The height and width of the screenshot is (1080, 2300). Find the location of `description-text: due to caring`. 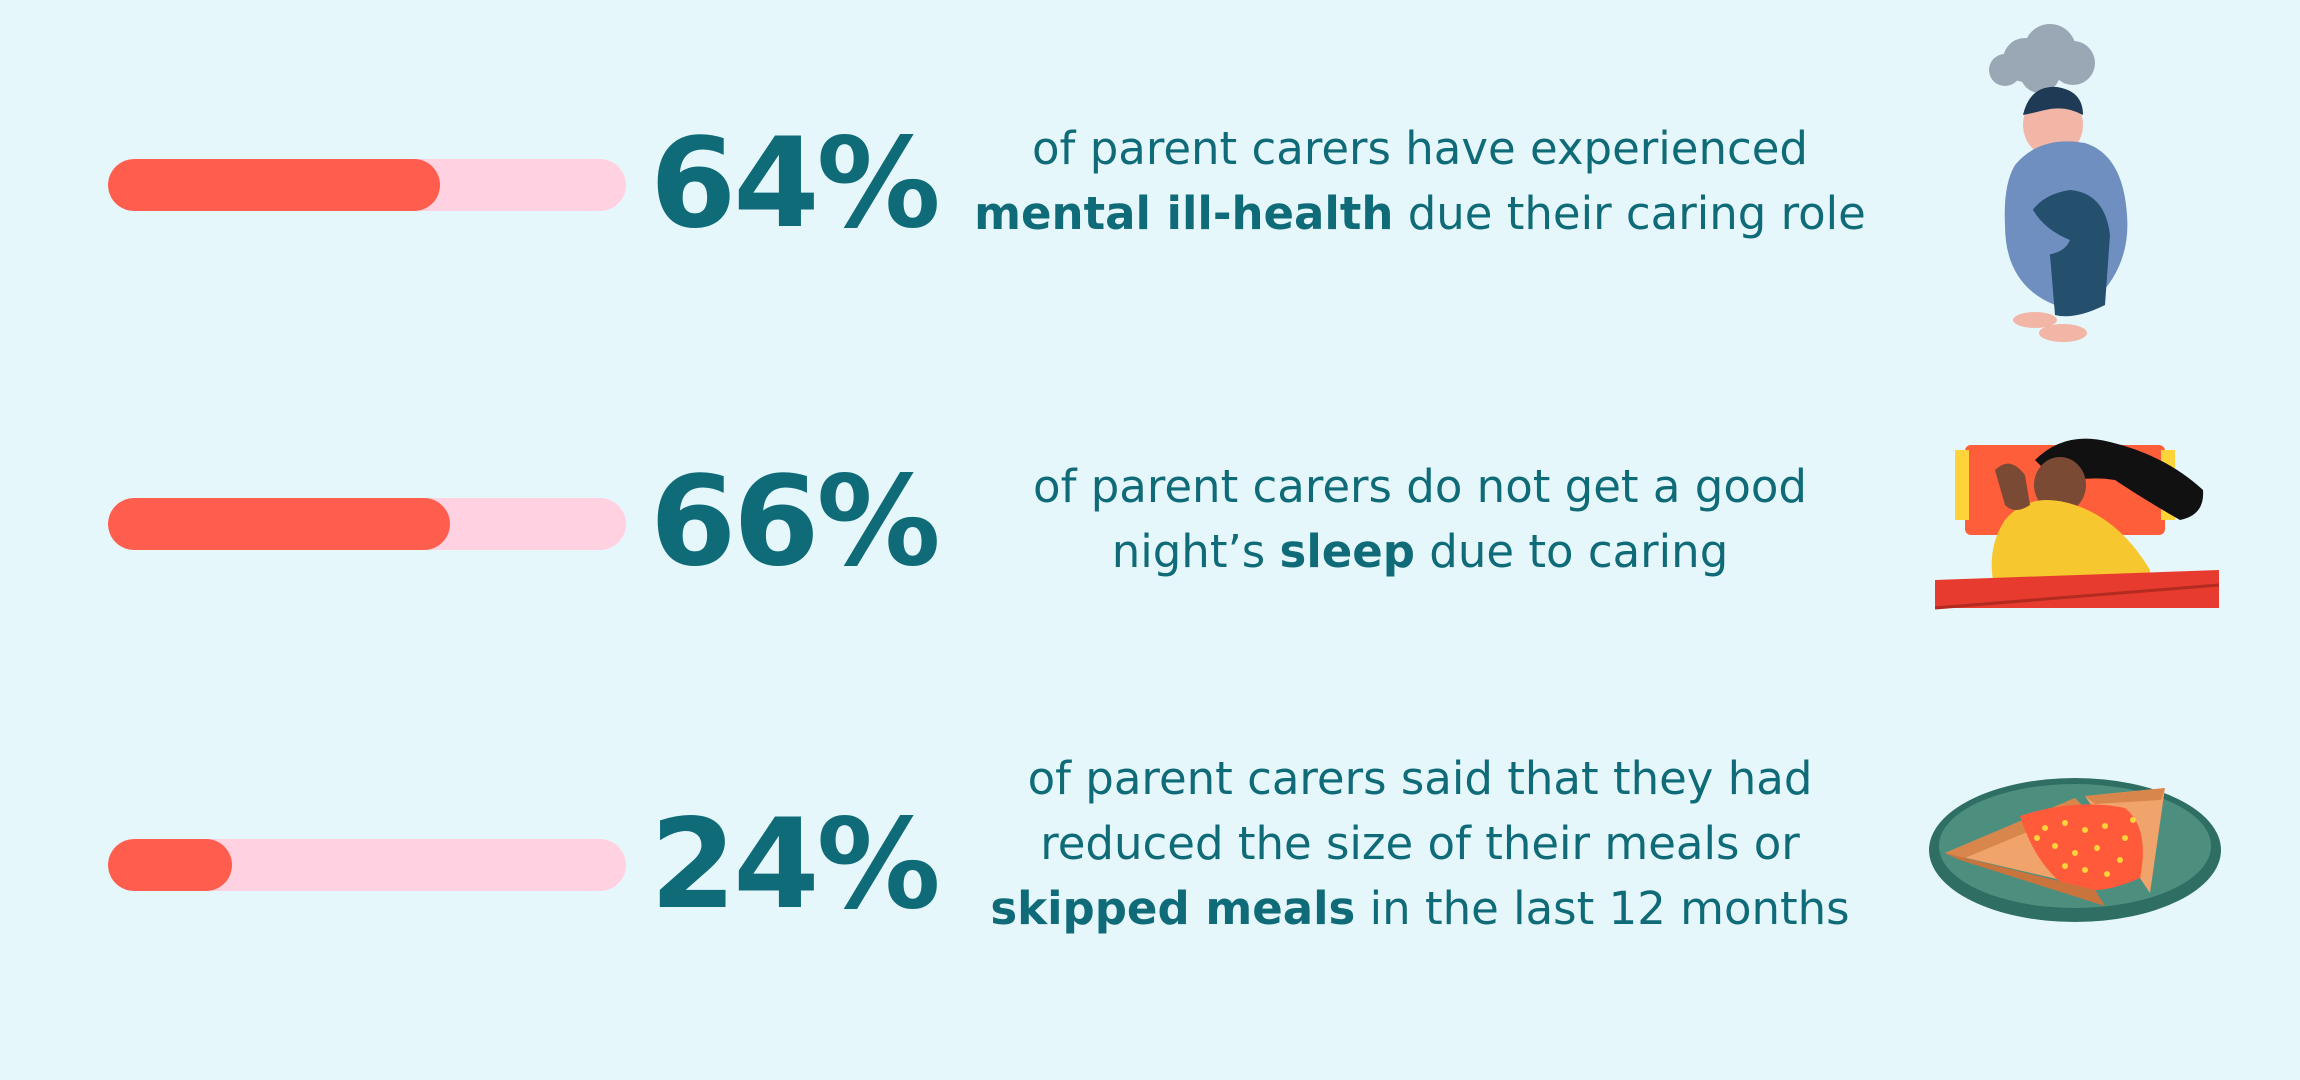

description-text: due to caring is located at coordinates (1572, 551).